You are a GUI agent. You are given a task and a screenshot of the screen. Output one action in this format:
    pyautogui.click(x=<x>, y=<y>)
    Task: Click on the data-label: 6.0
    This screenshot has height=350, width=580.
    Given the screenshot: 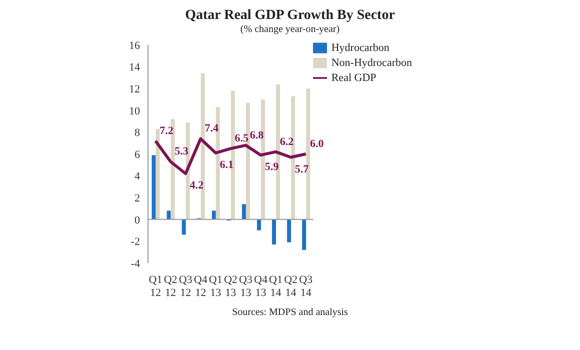 What is the action you would take?
    pyautogui.click(x=317, y=144)
    